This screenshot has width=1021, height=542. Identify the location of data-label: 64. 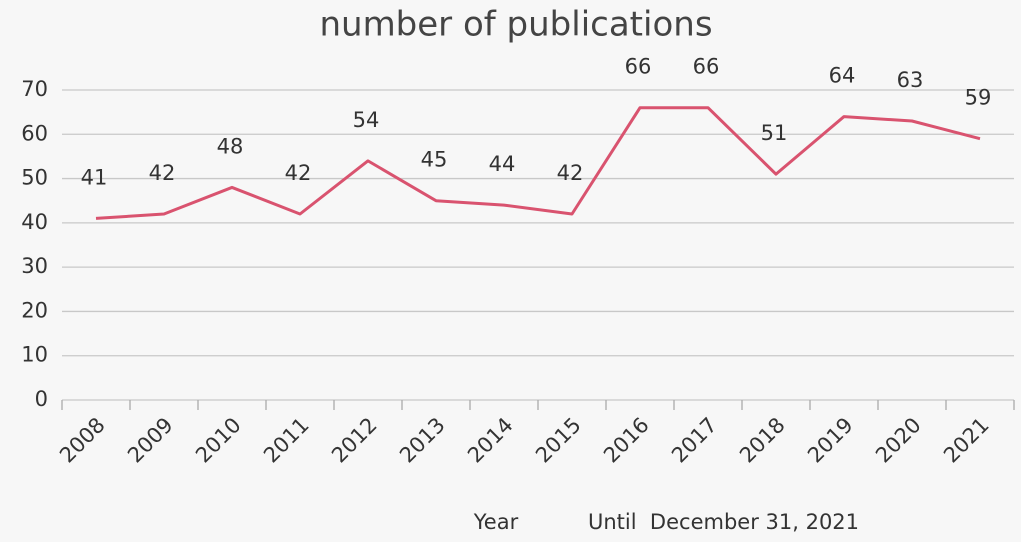
(842, 76).